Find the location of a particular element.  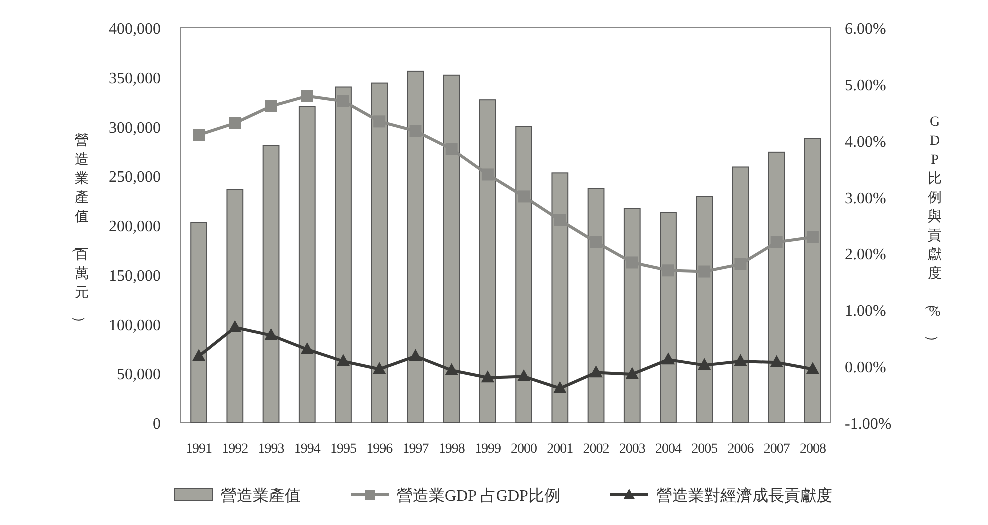

x-tick-label: 2003 is located at coordinates (632, 449).